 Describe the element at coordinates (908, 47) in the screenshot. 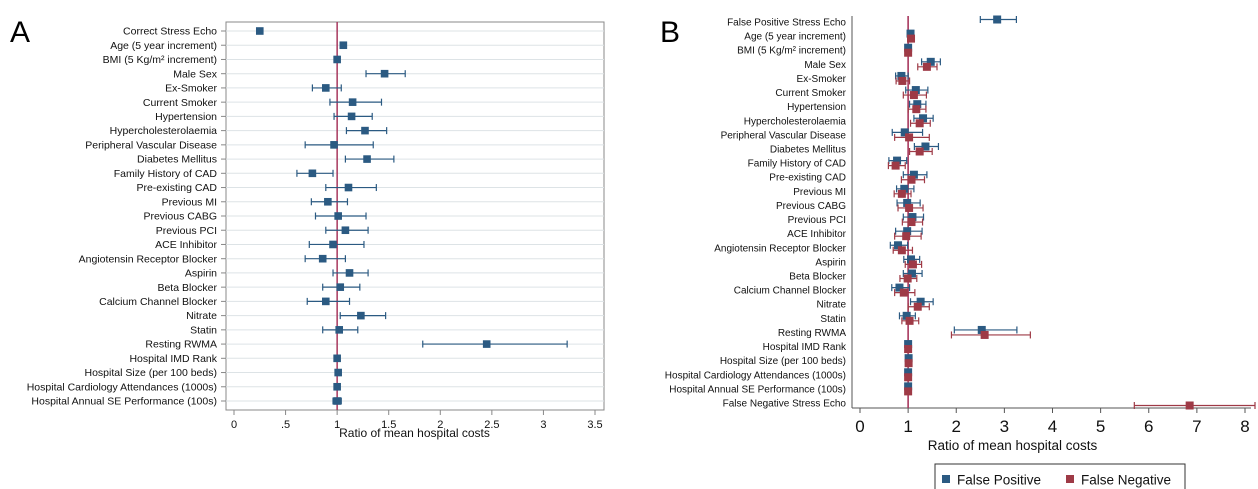

I see `panel-b-point-false-positive-bmi-5-kg-m-increment` at that location.